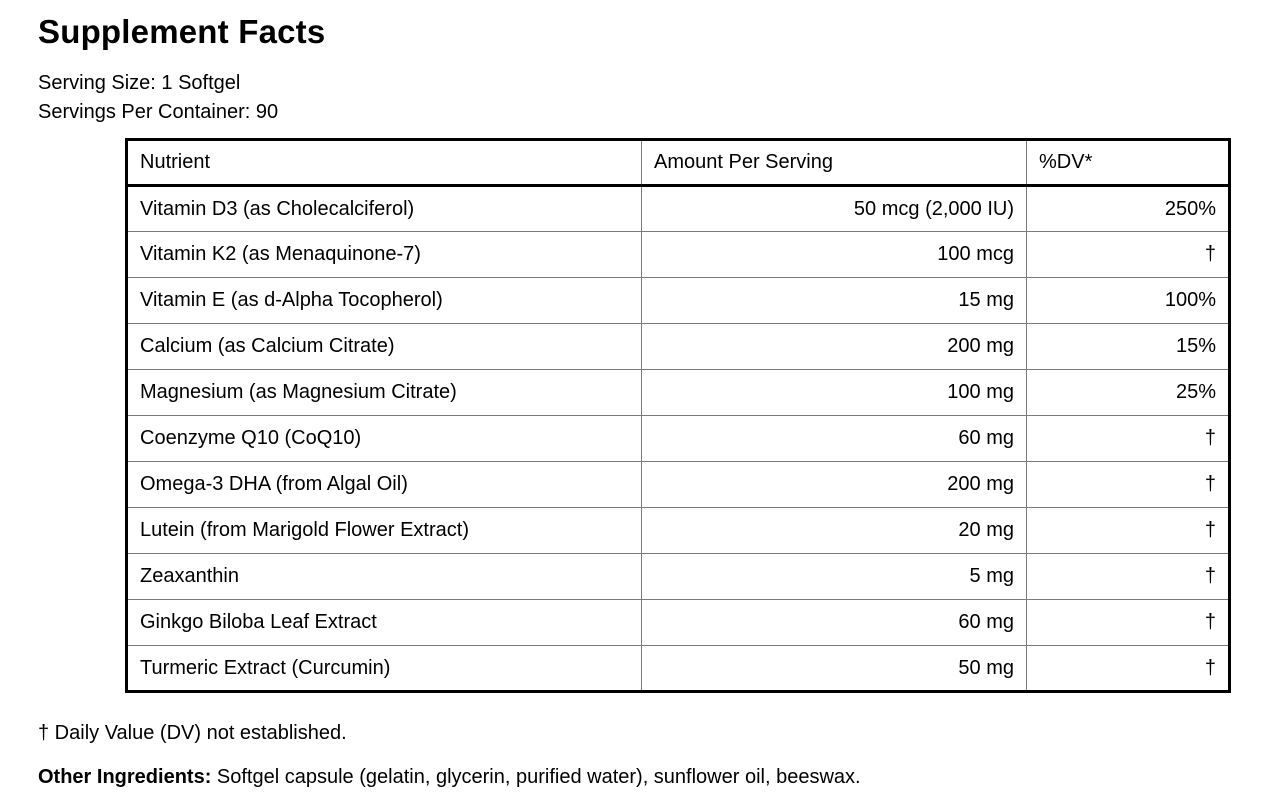 The width and height of the screenshot is (1265, 800). Describe the element at coordinates (834, 576) in the screenshot. I see `amount-cell: 5 mg` at that location.